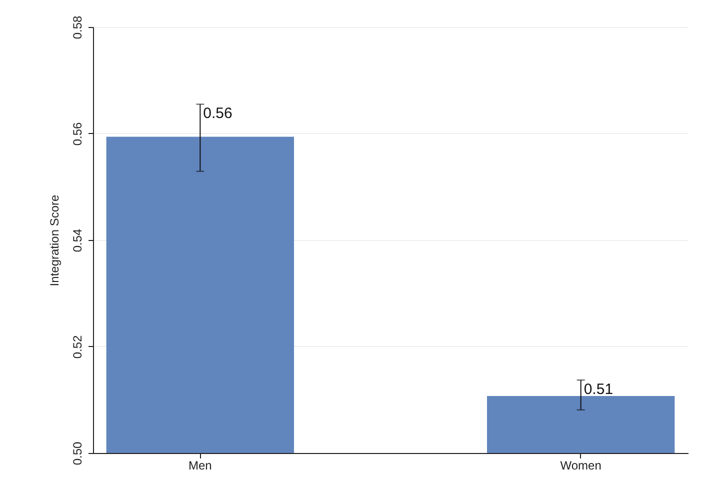  I want to click on data-label: 0.51, so click(599, 389).